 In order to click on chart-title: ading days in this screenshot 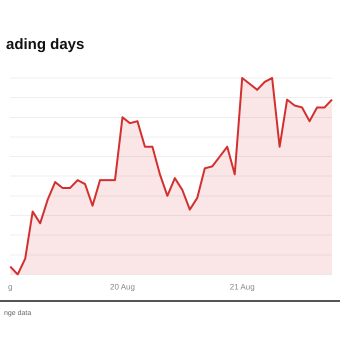, I will do `click(45, 45)`.